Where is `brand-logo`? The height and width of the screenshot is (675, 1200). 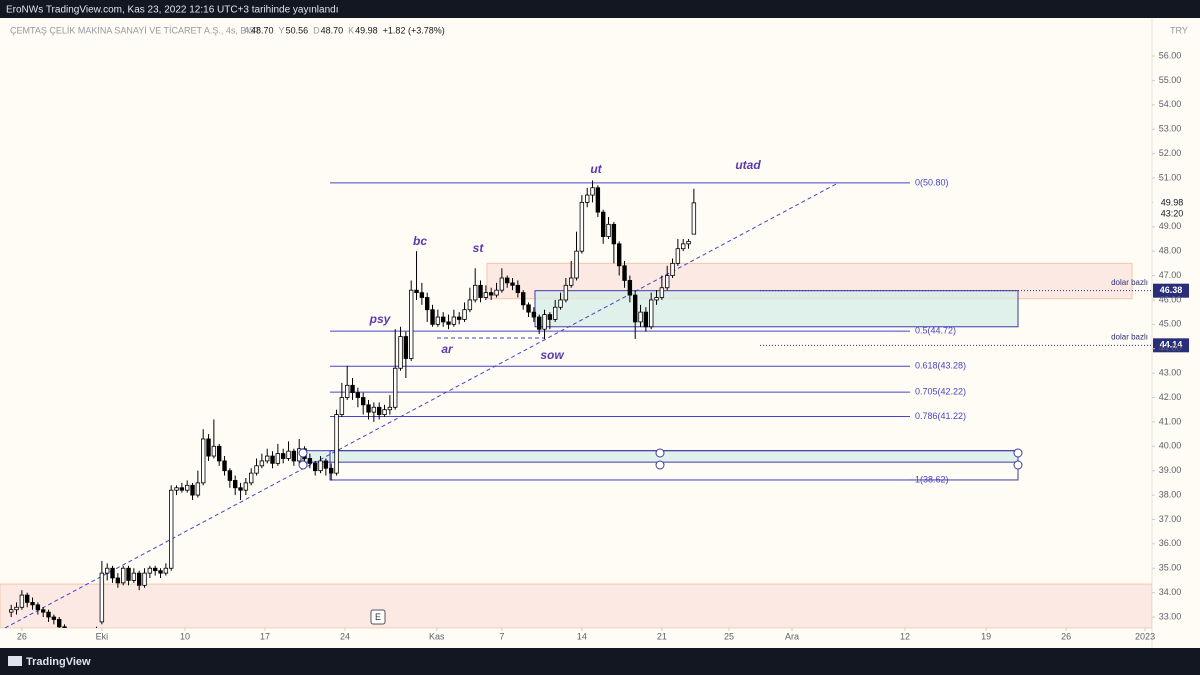 brand-logo is located at coordinates (15, 661).